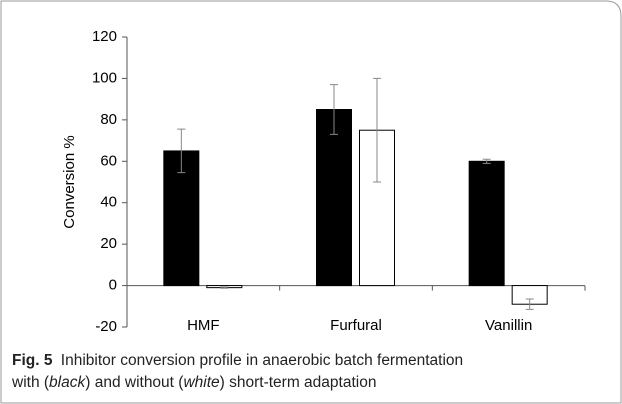  Describe the element at coordinates (104, 77) in the screenshot. I see `y-tick-label: 100` at that location.